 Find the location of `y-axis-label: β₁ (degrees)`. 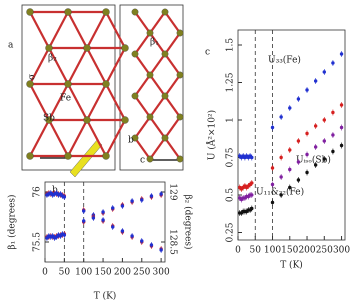

y-axis-label: β₁ (degrees) is located at coordinates (12, 221).